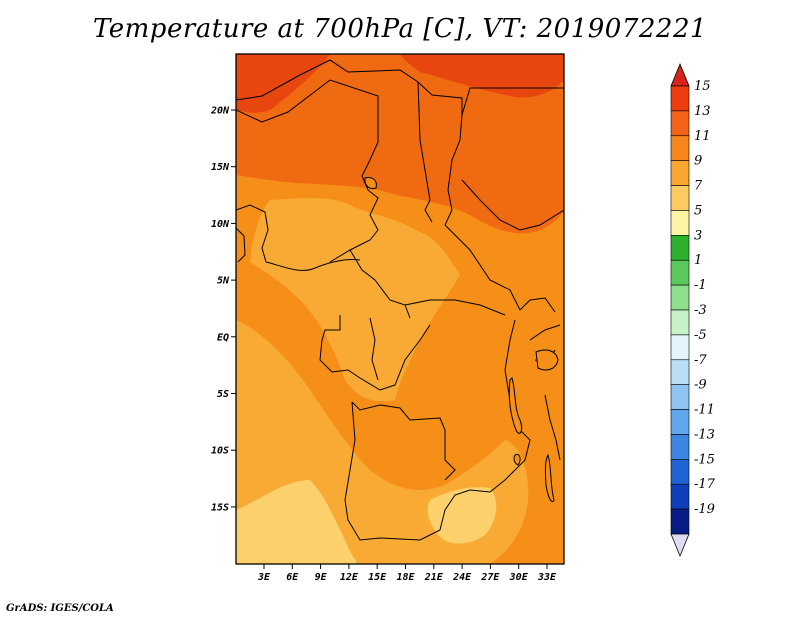 Image resolution: width=800 pixels, height=618 pixels. I want to click on lake-tanganyika, so click(515, 405).